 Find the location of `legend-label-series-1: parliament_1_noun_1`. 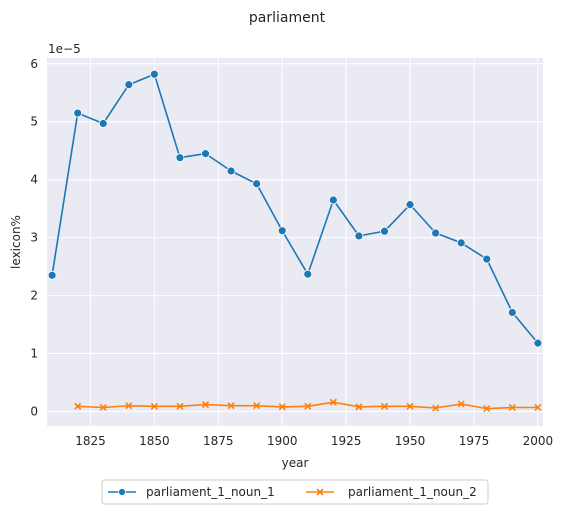

legend-label-series-1: parliament_1_noun_1 is located at coordinates (210, 492).